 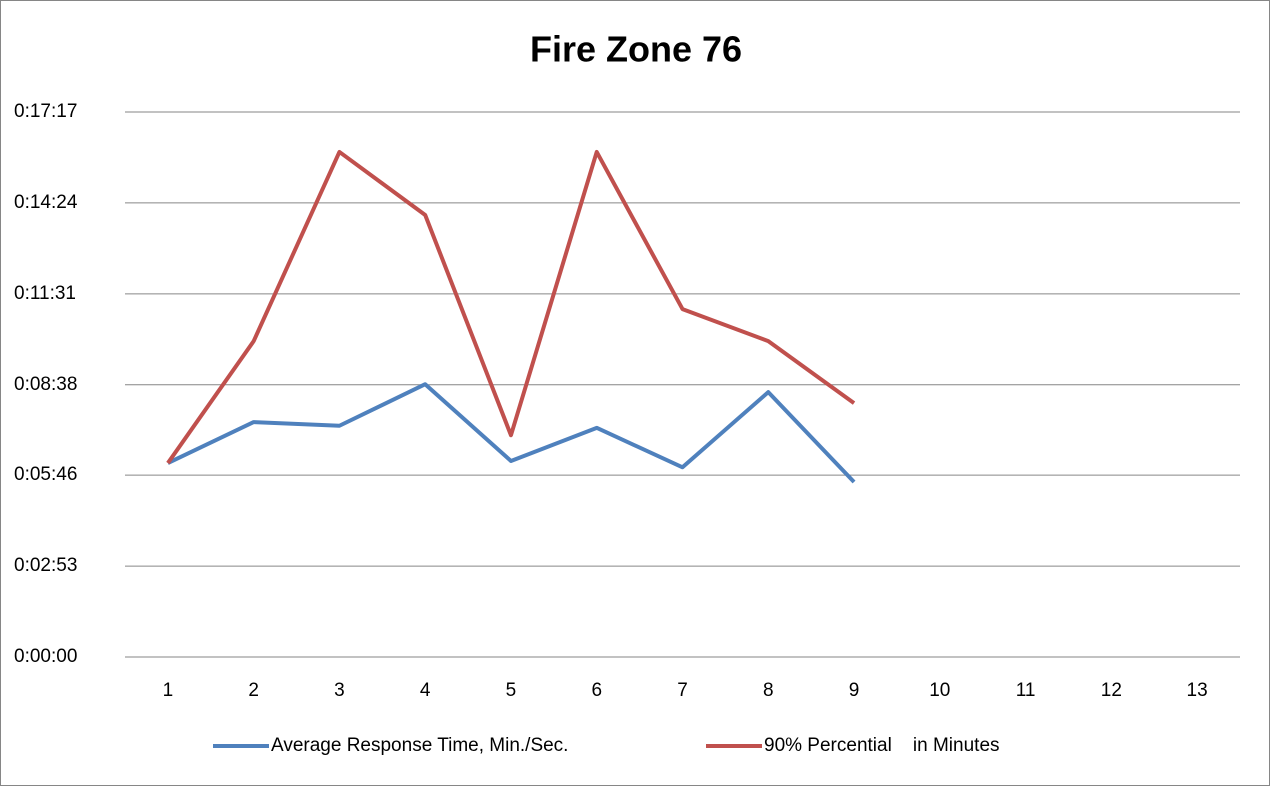 What do you see at coordinates (882, 745) in the screenshot?
I see `legend-label: 90% Percential in Minutes` at bounding box center [882, 745].